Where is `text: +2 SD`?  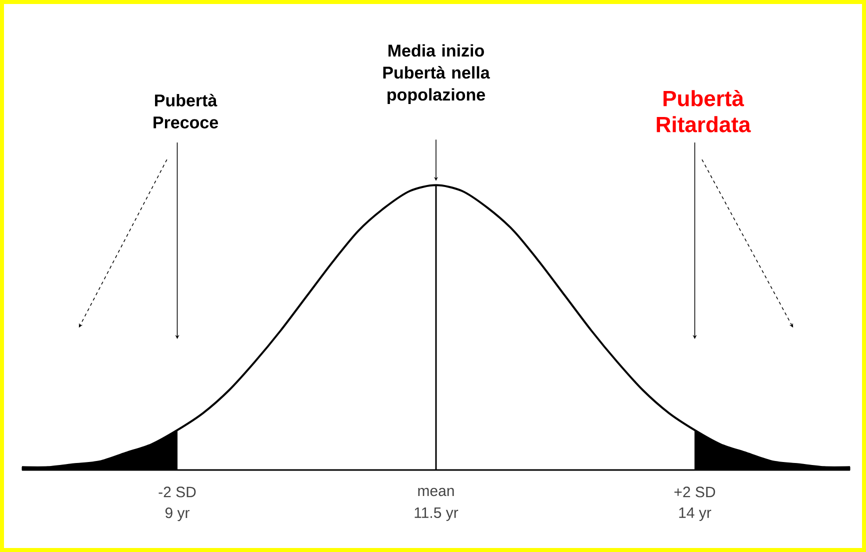 text: +2 SD is located at coordinates (695, 492).